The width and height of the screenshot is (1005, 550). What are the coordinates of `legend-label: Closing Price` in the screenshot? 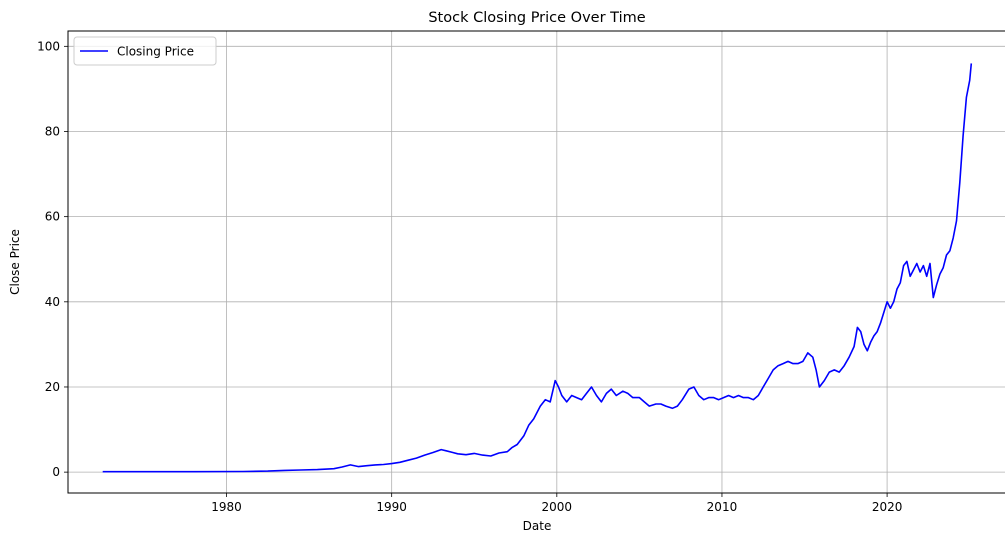 It's located at (155, 52).